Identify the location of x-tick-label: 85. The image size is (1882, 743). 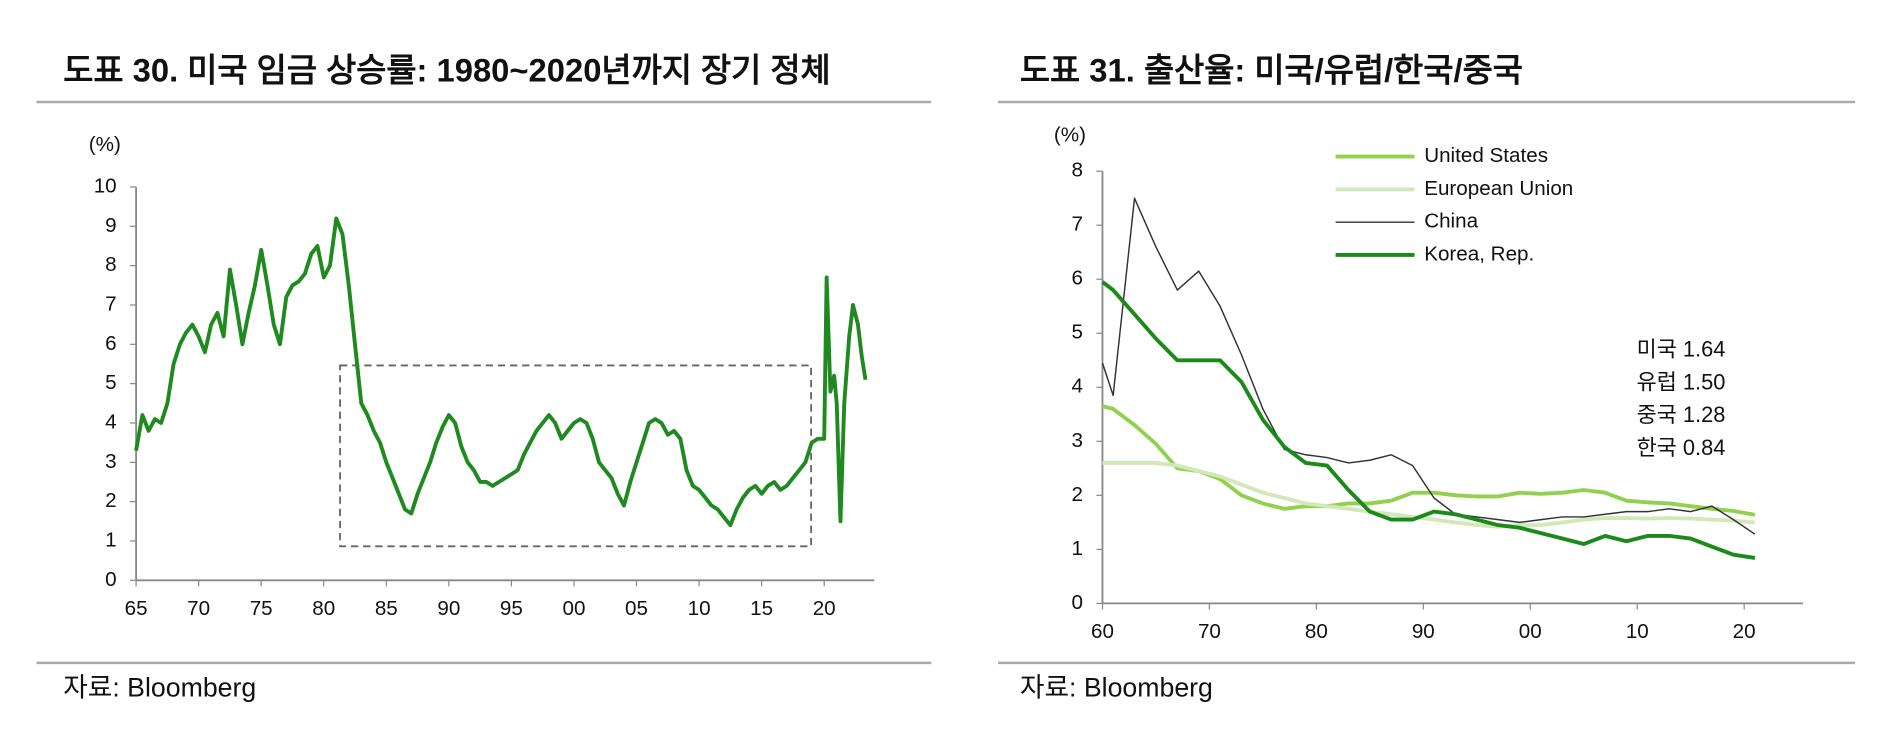
(386, 608).